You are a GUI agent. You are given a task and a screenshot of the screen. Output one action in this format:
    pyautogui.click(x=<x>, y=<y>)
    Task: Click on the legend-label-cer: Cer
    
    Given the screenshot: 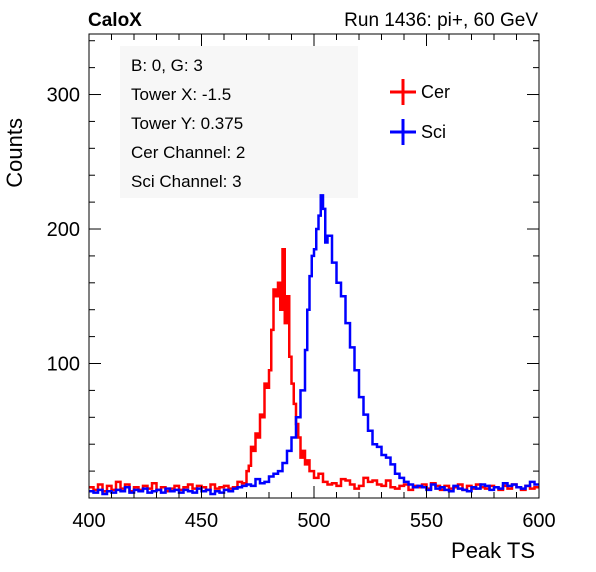 What is the action you would take?
    pyautogui.click(x=435, y=92)
    